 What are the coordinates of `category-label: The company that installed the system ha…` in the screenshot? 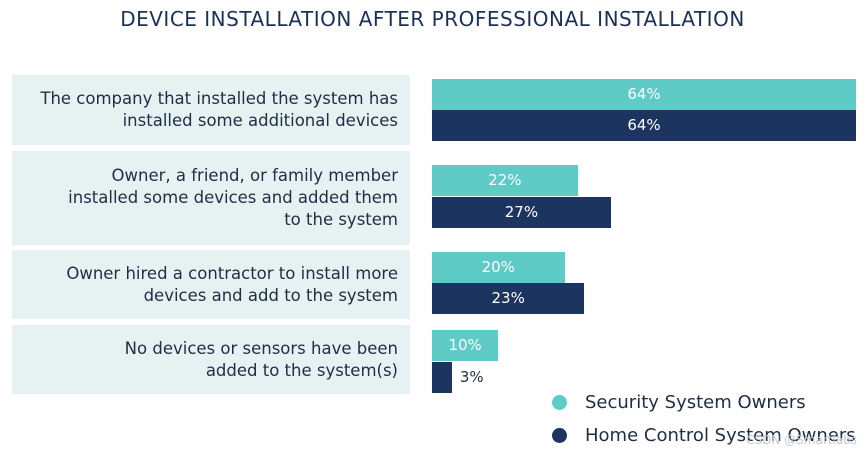 It's located at (219, 110).